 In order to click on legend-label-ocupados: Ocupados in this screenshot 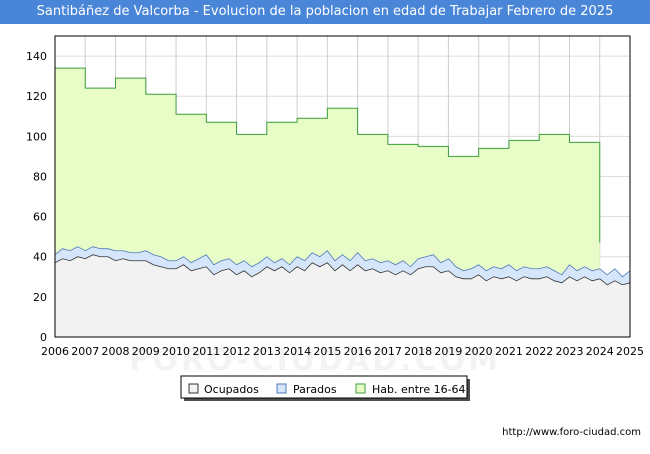, I will do `click(231, 389)`.